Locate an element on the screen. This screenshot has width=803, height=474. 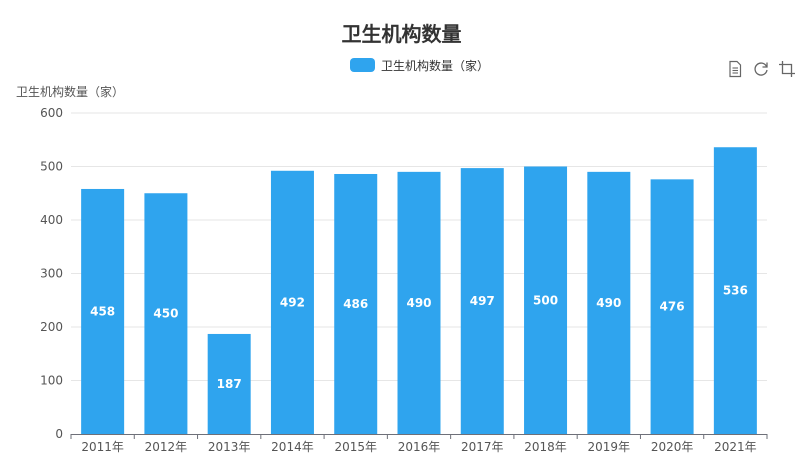
x-tick-label: 2019年 is located at coordinates (609, 447).